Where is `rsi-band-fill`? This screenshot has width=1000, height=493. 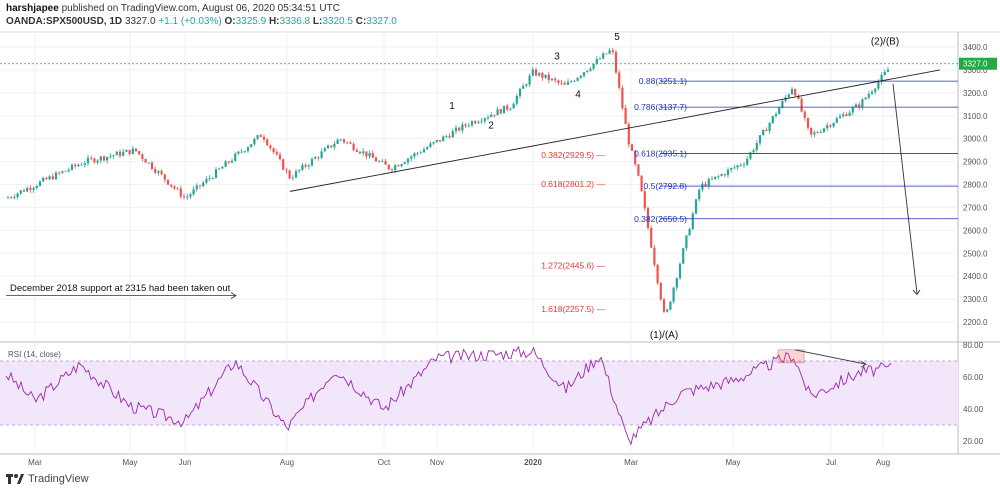 rsi-band-fill is located at coordinates (479, 393).